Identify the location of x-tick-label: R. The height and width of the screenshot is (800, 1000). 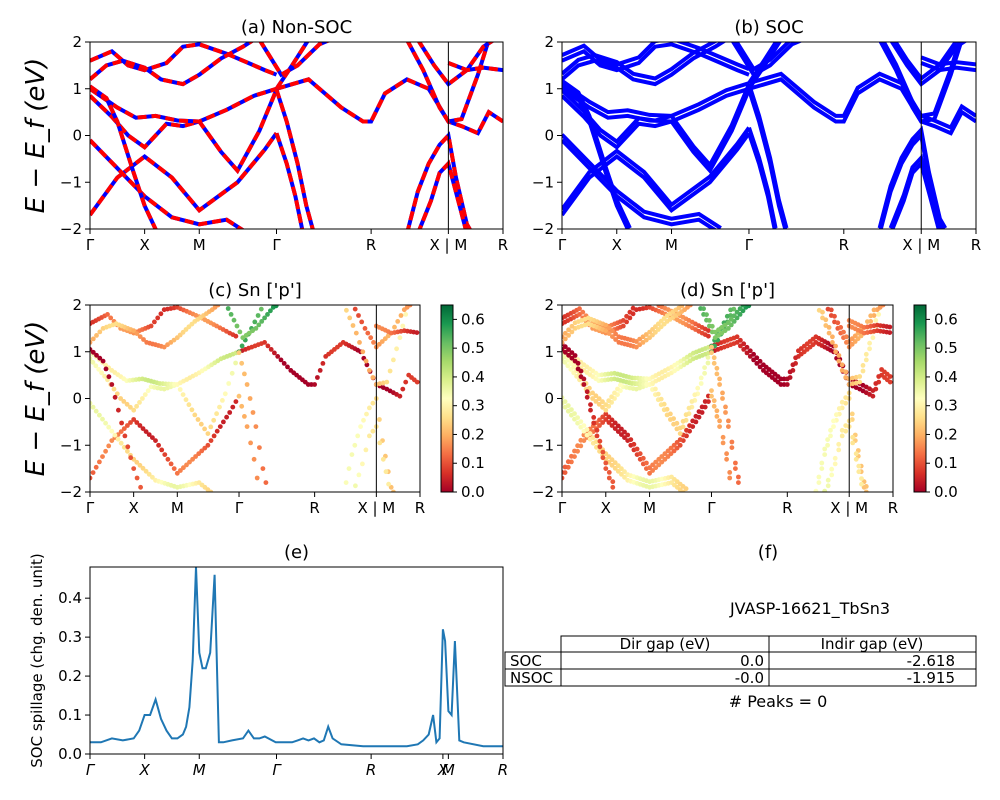
(893, 508).